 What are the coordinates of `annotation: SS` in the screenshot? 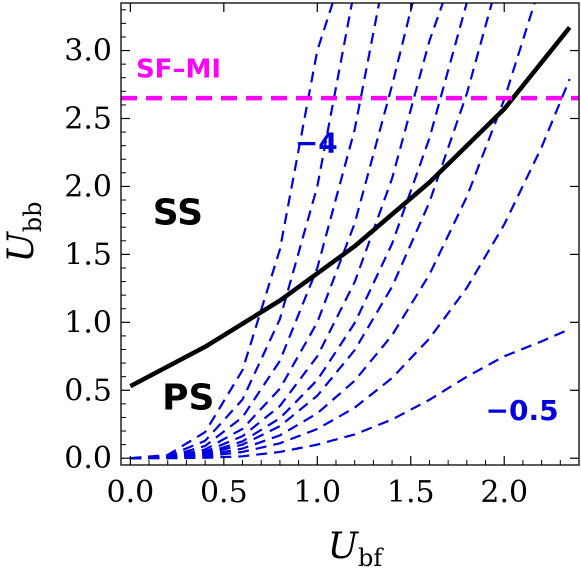 It's located at (178, 212).